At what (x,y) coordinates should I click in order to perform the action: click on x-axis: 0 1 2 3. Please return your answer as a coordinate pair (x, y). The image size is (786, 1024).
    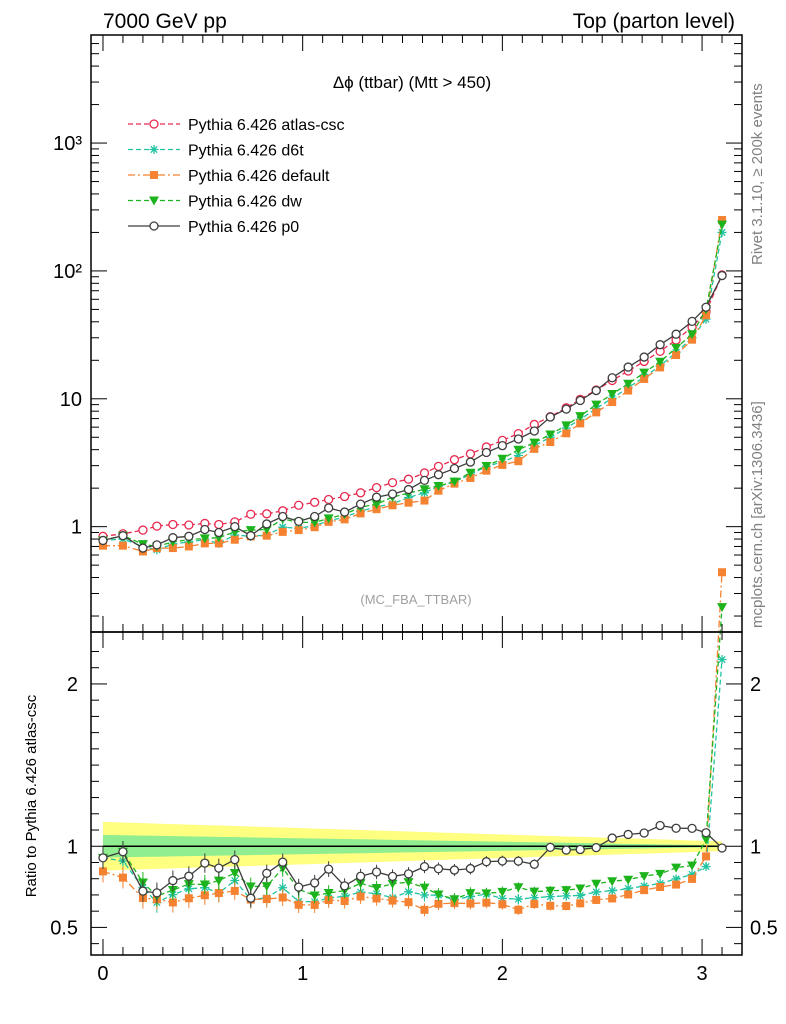
    Looking at the image, I should click on (402, 974).